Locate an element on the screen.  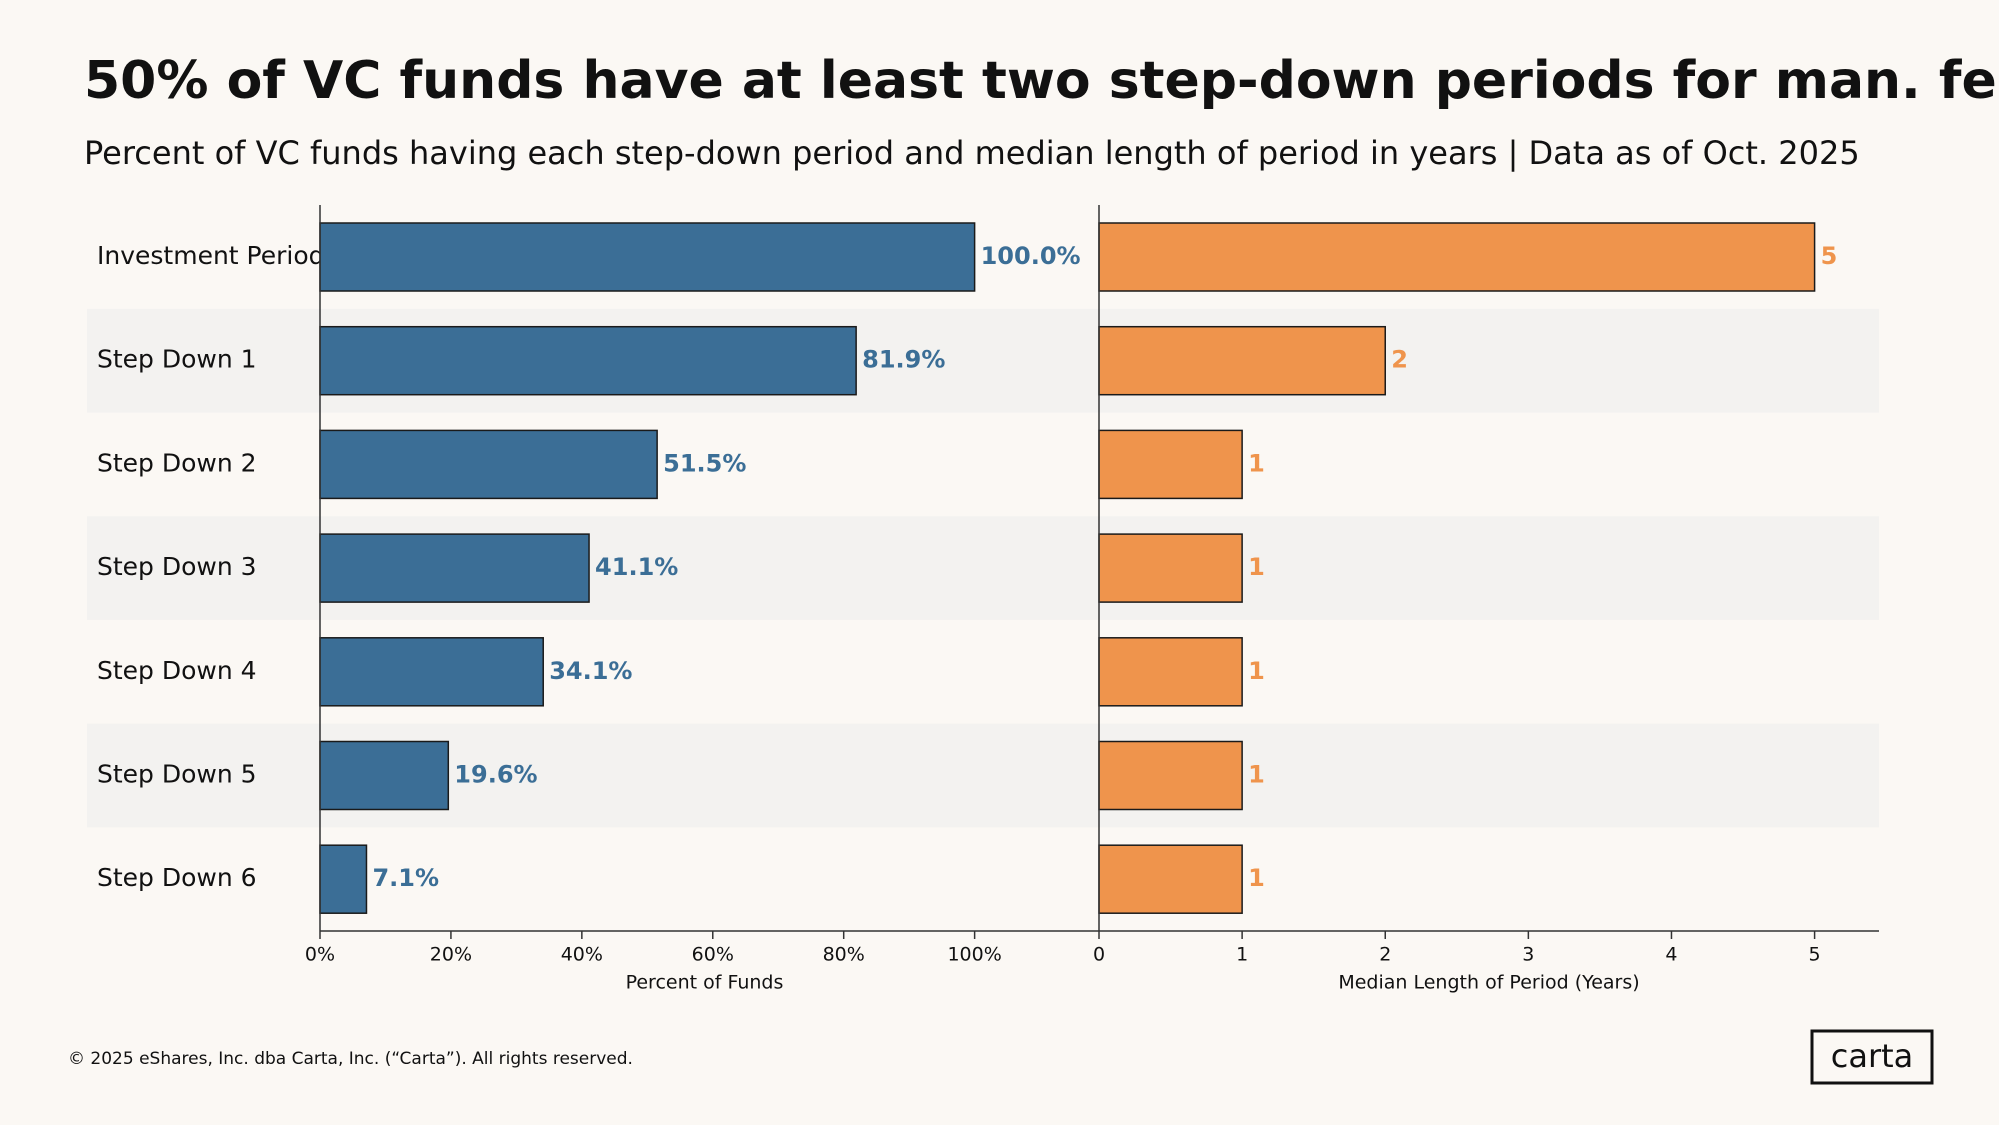
y-tick-label: Step Down 3 is located at coordinates (177, 566).